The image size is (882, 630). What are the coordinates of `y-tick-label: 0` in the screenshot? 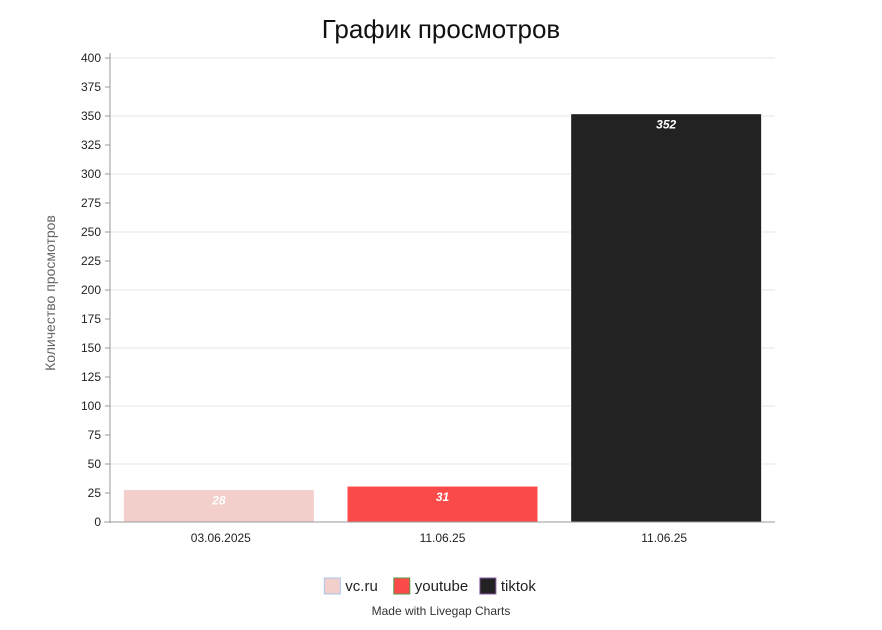 It's located at (97, 522).